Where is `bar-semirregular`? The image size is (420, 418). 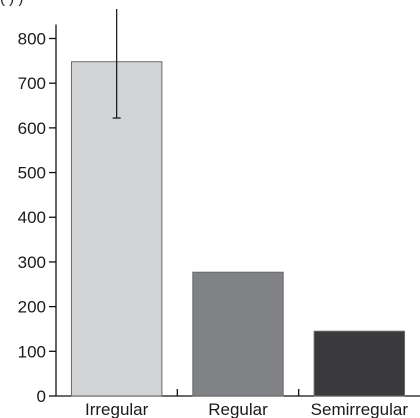
bar-semirregular is located at coordinates (359, 363).